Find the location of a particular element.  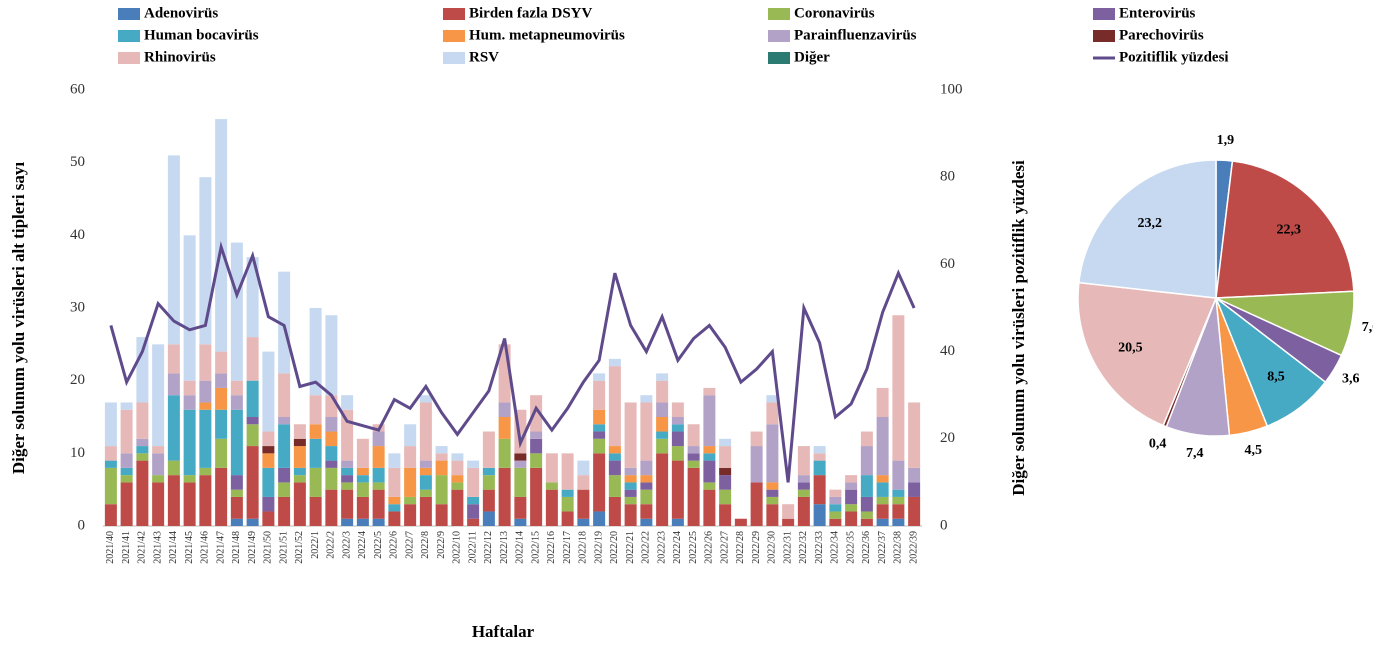

pie-label: 23,2 is located at coordinates (1150, 223).